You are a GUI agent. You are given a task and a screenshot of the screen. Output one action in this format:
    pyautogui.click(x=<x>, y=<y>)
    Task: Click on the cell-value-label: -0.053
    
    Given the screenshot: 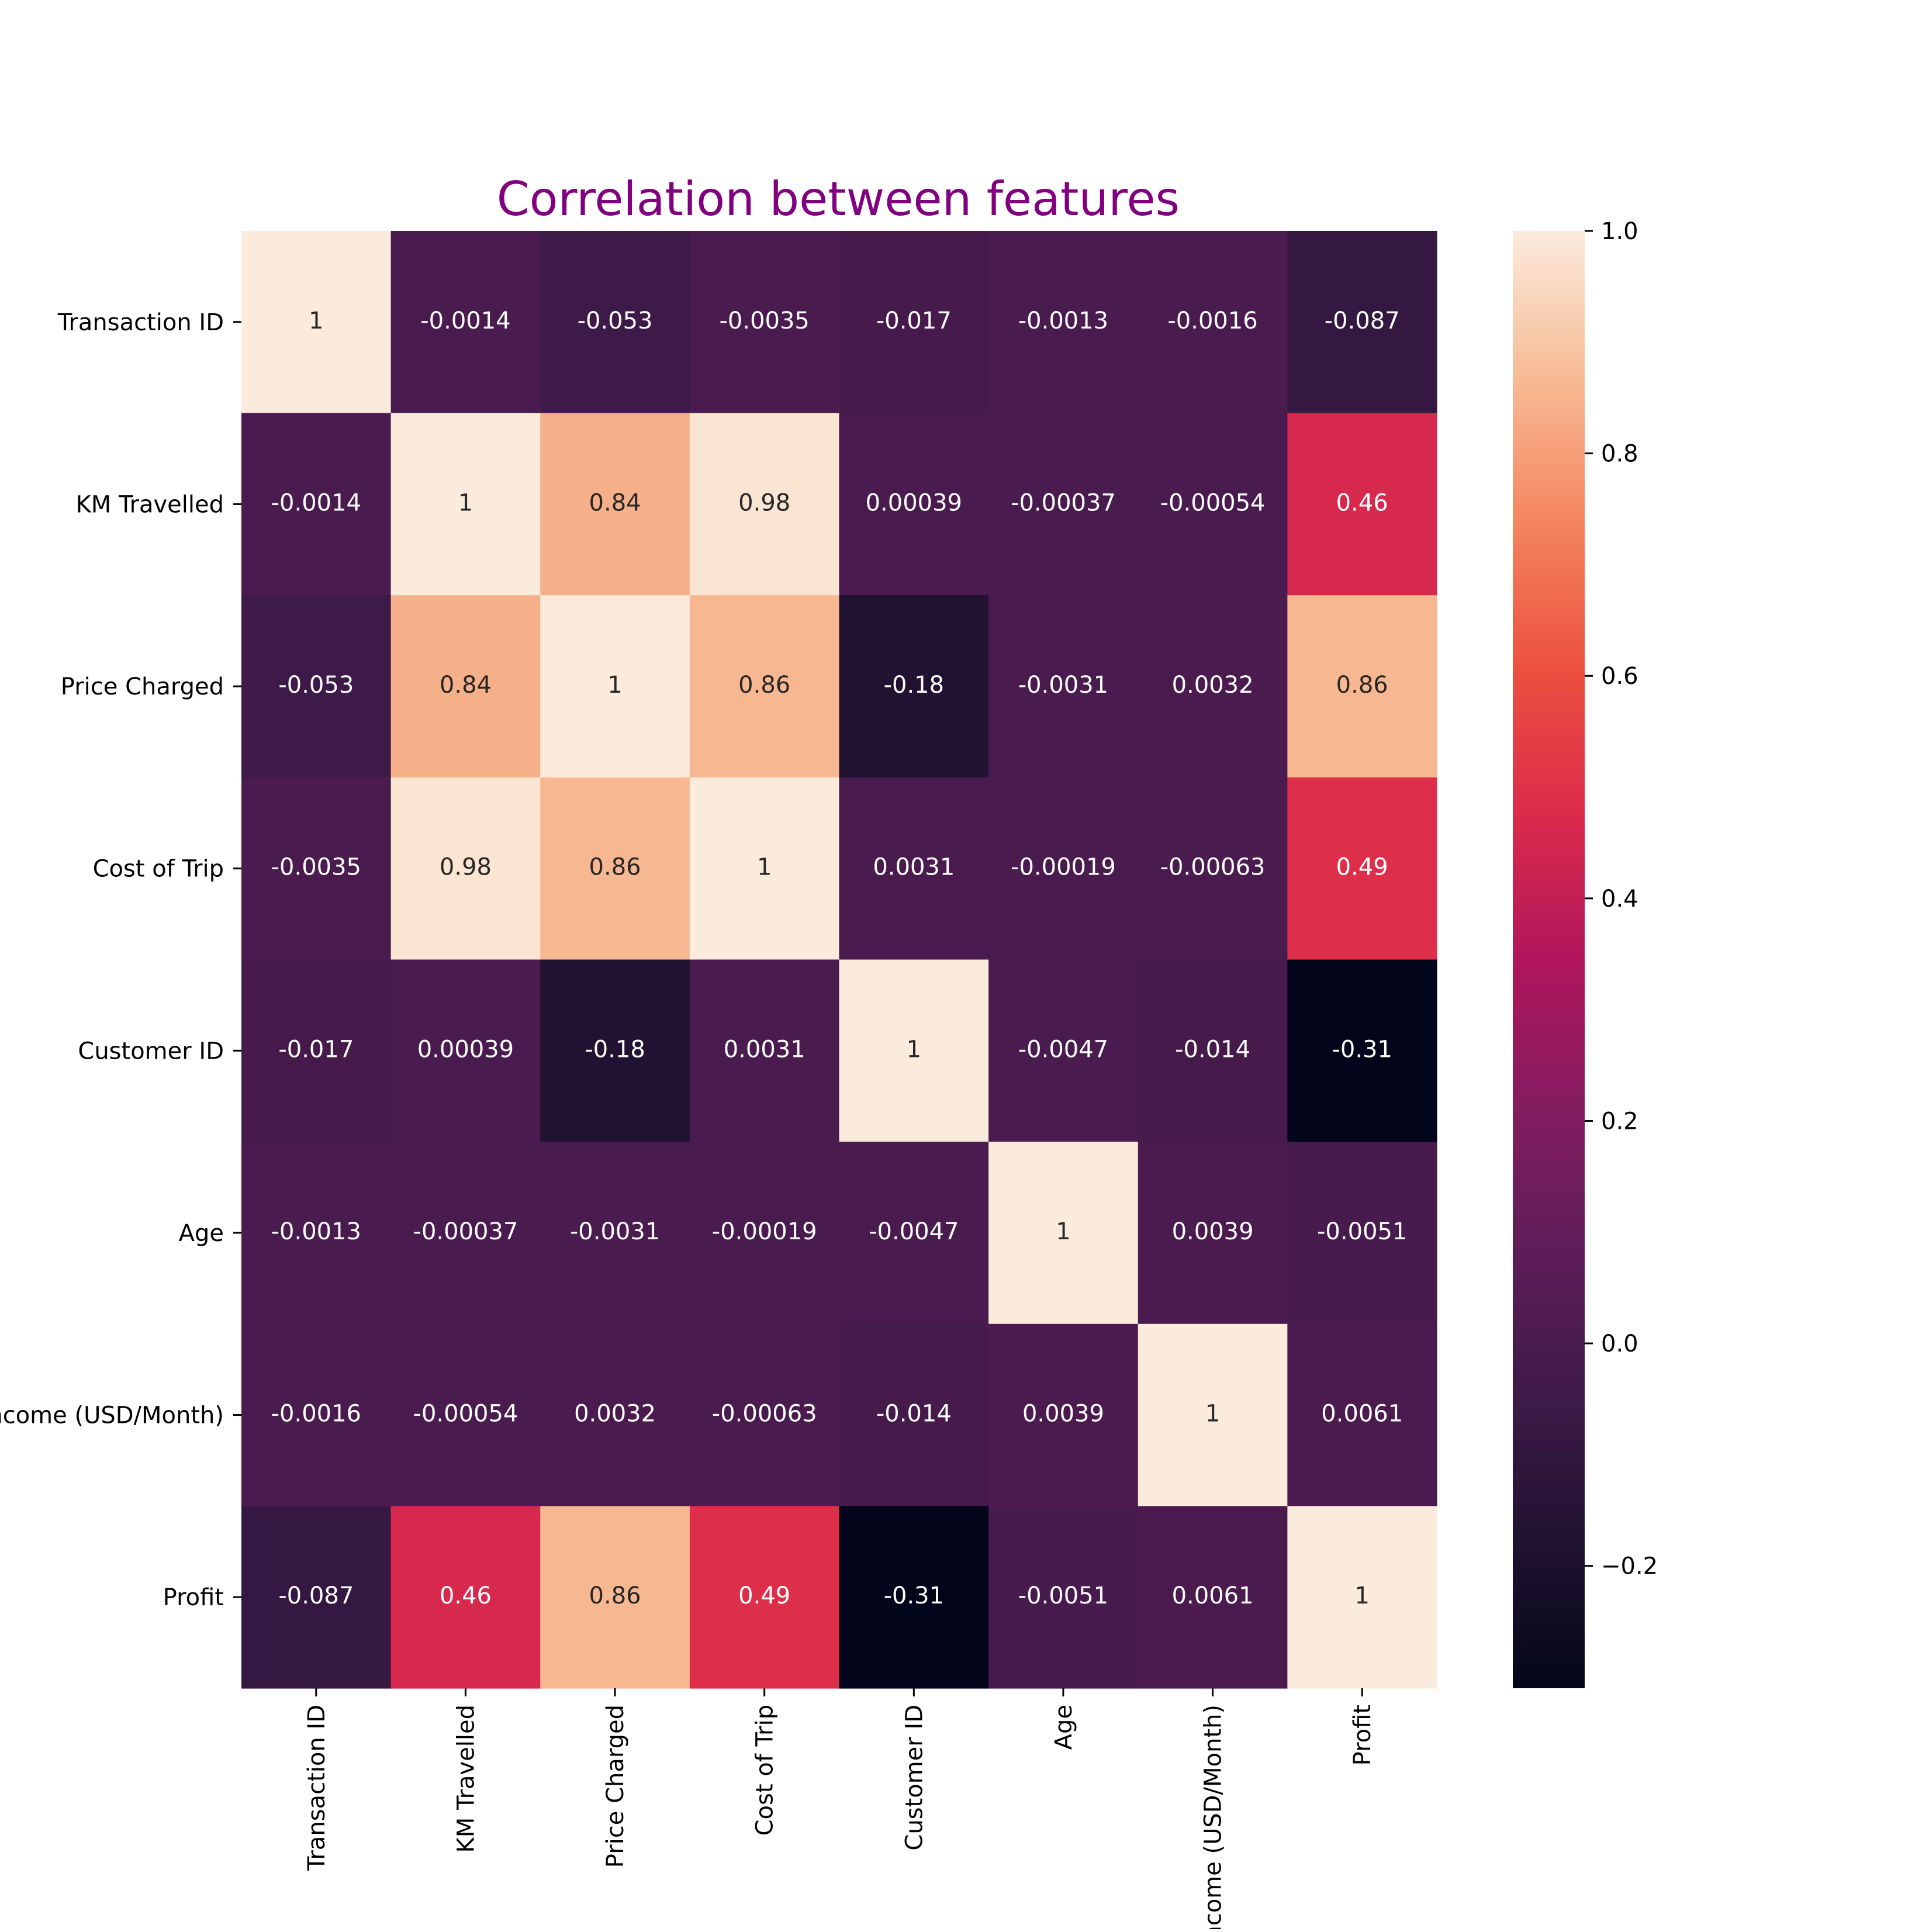 What is the action you would take?
    pyautogui.click(x=316, y=686)
    